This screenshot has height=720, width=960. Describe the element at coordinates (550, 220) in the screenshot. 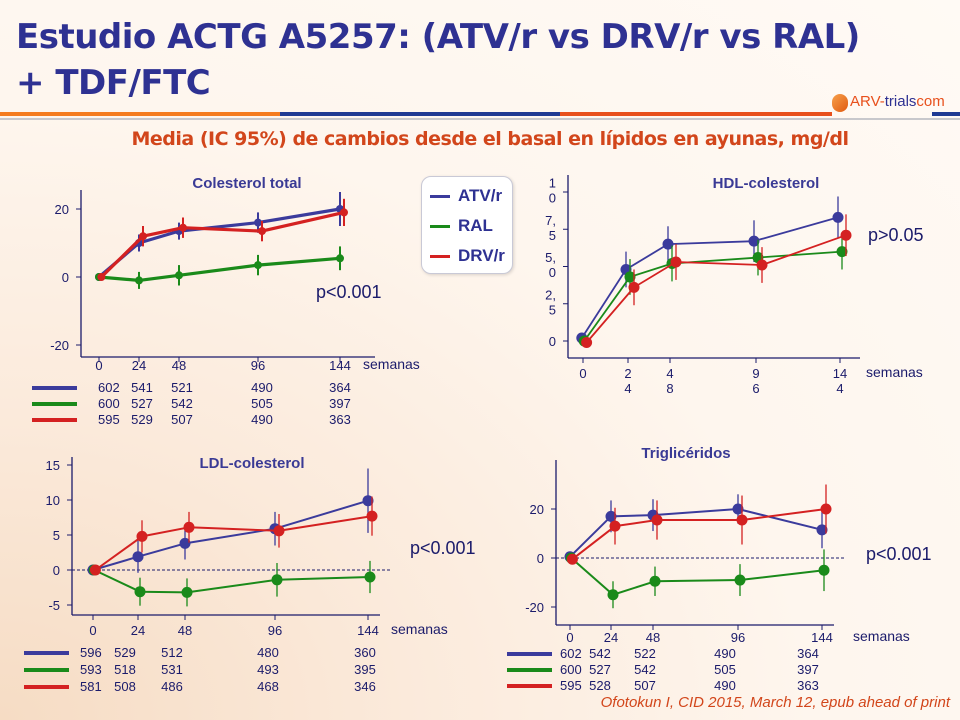

I see `y-tick-label: 7,` at that location.